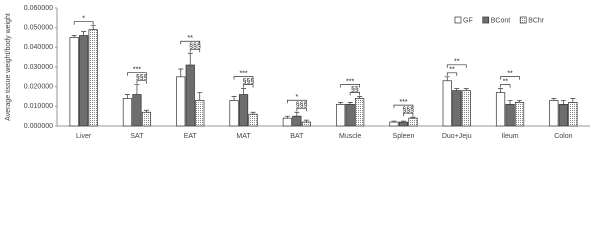  What do you see at coordinates (509, 136) in the screenshot?
I see `x-tick-label: Ileum` at bounding box center [509, 136].